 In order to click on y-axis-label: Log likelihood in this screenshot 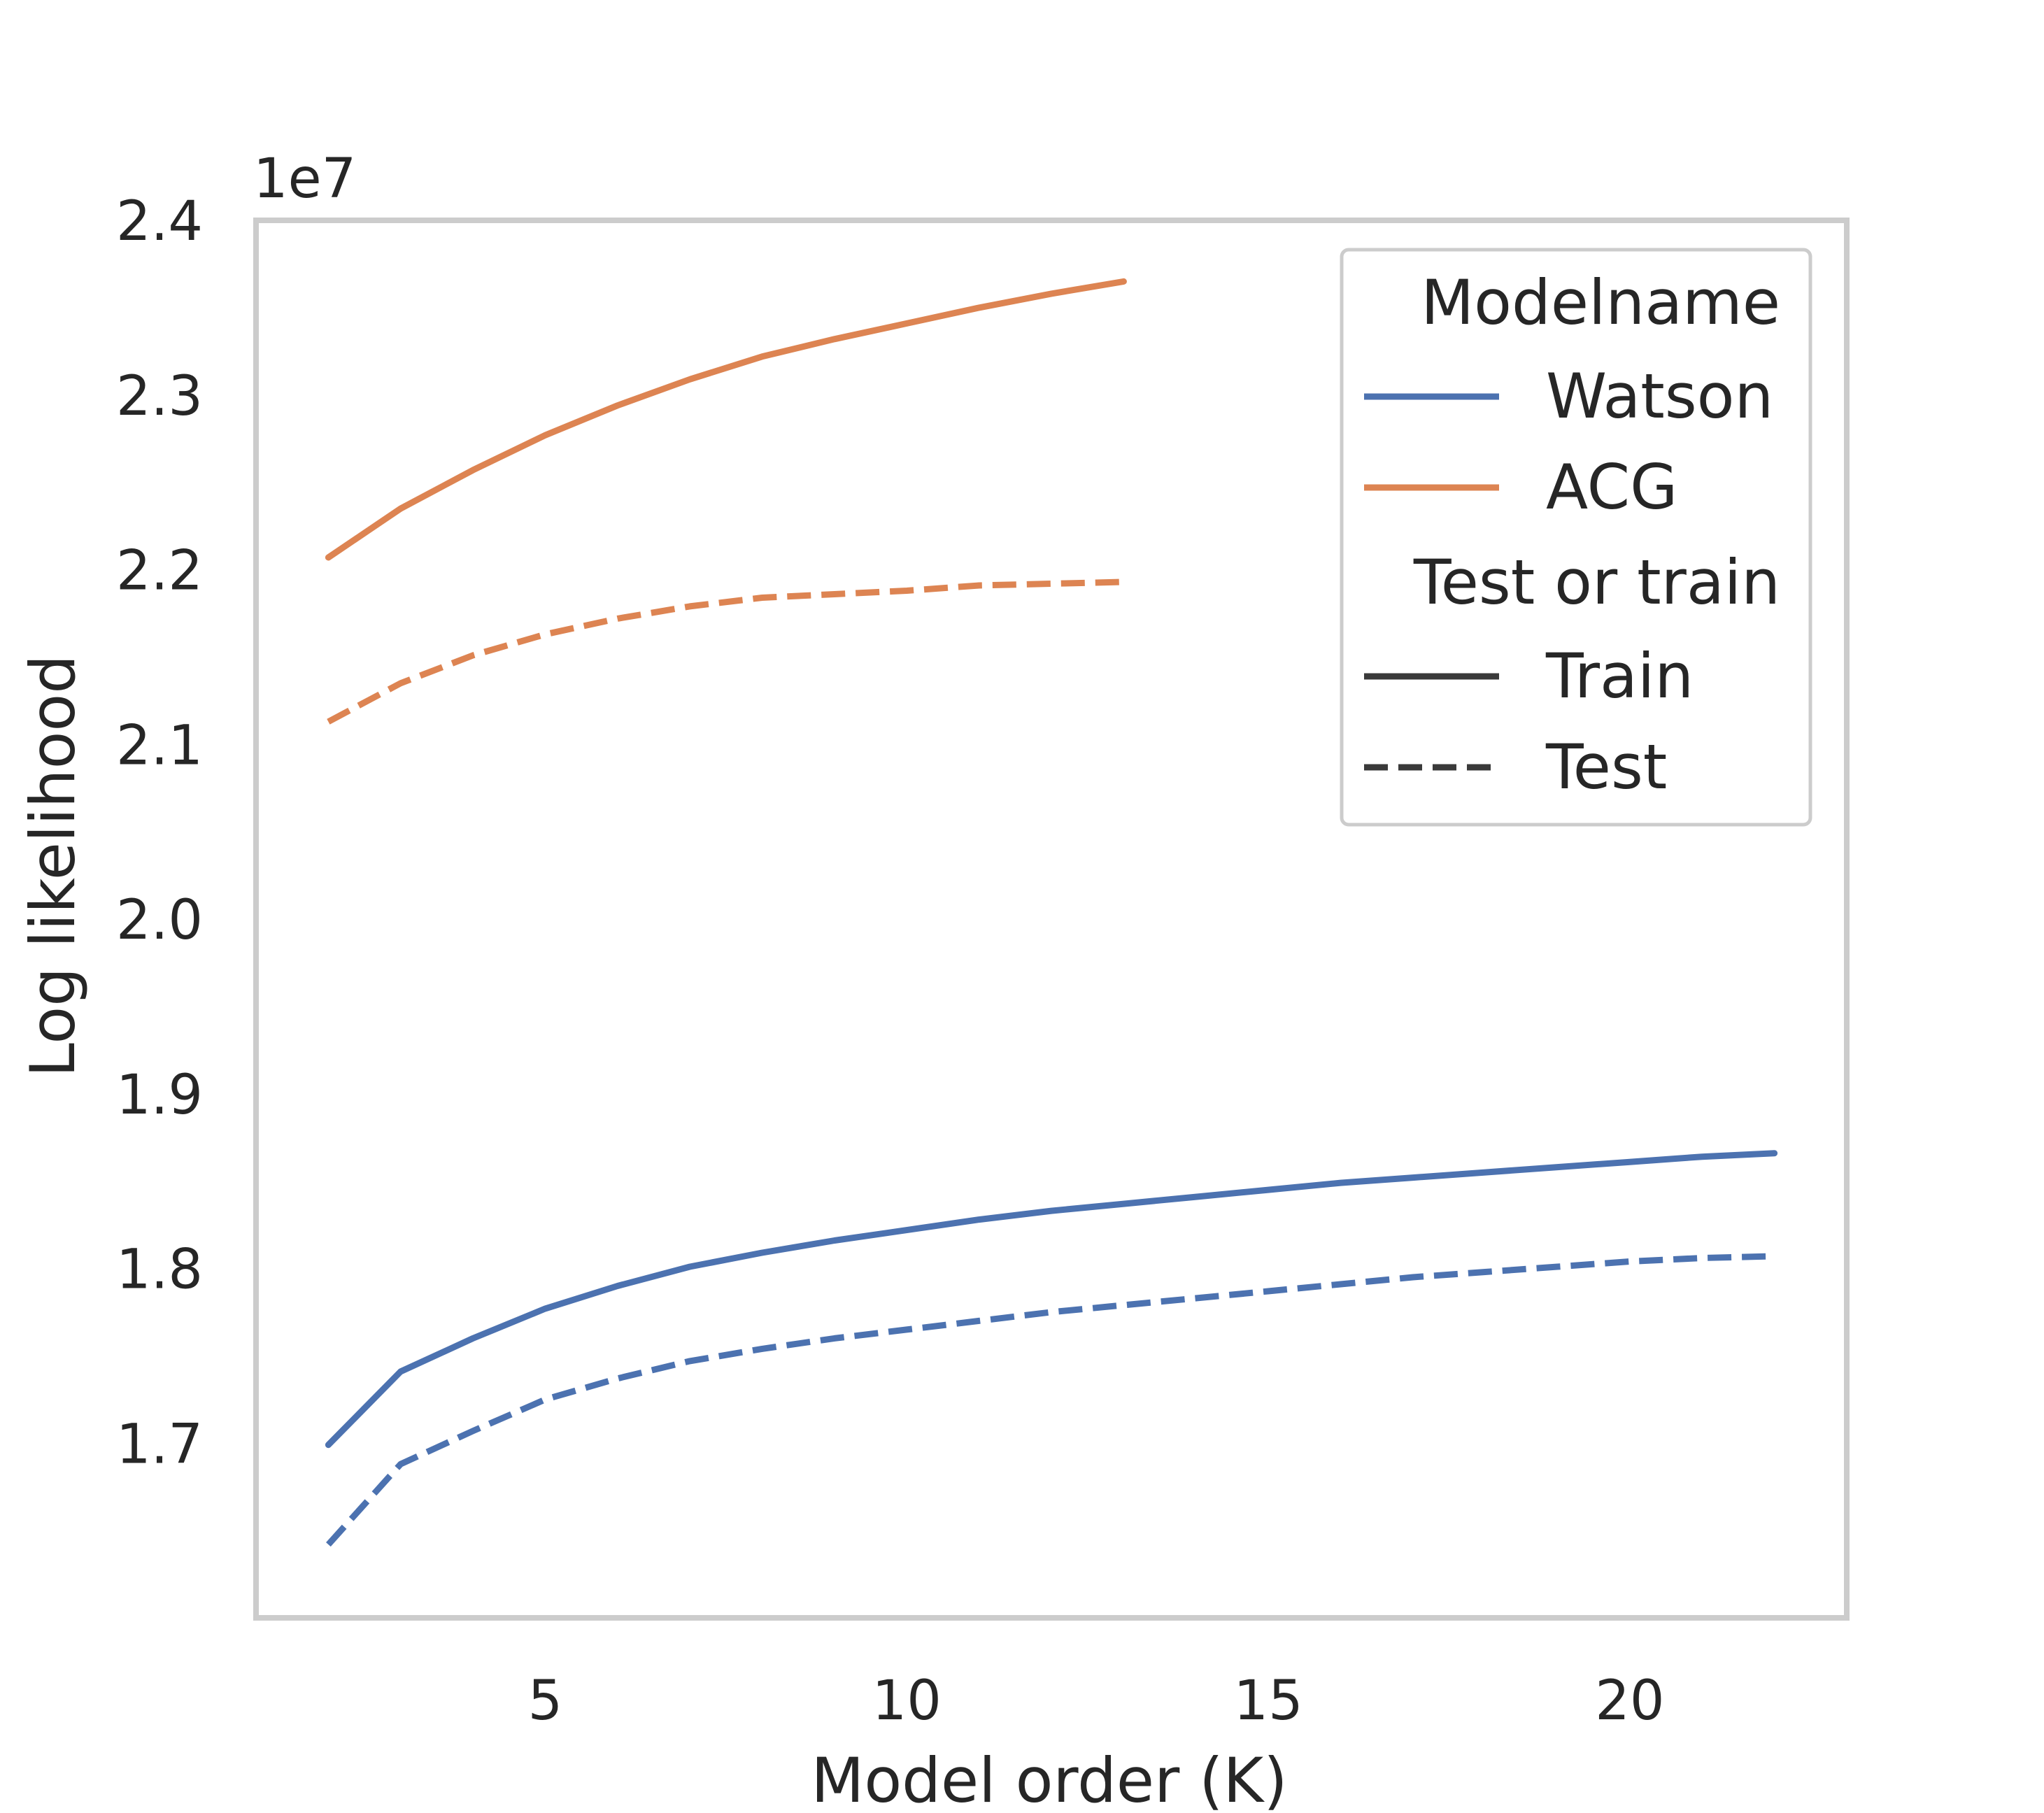, I will do `click(53, 866)`.